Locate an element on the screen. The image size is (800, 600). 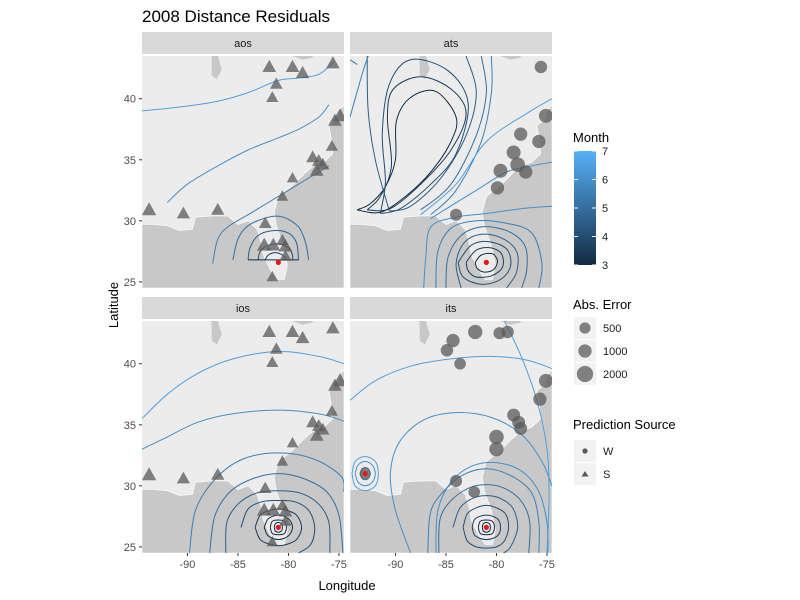
y-tick-label: 35 is located at coordinates (130, 426).